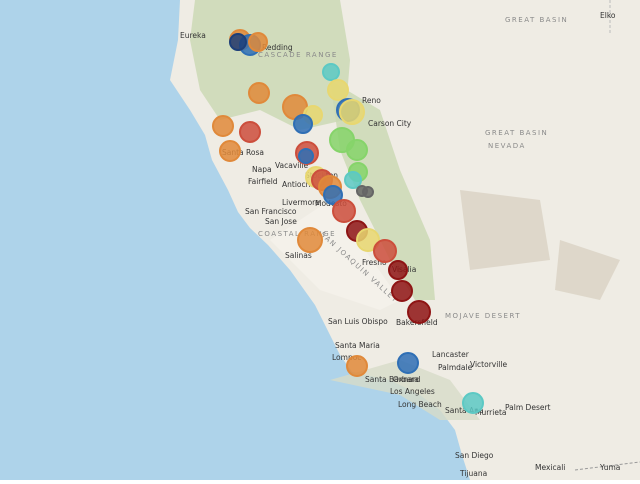 The image size is (640, 484). What do you see at coordinates (296, 184) in the screenshot?
I see `place-label: Antioch` at bounding box center [296, 184].